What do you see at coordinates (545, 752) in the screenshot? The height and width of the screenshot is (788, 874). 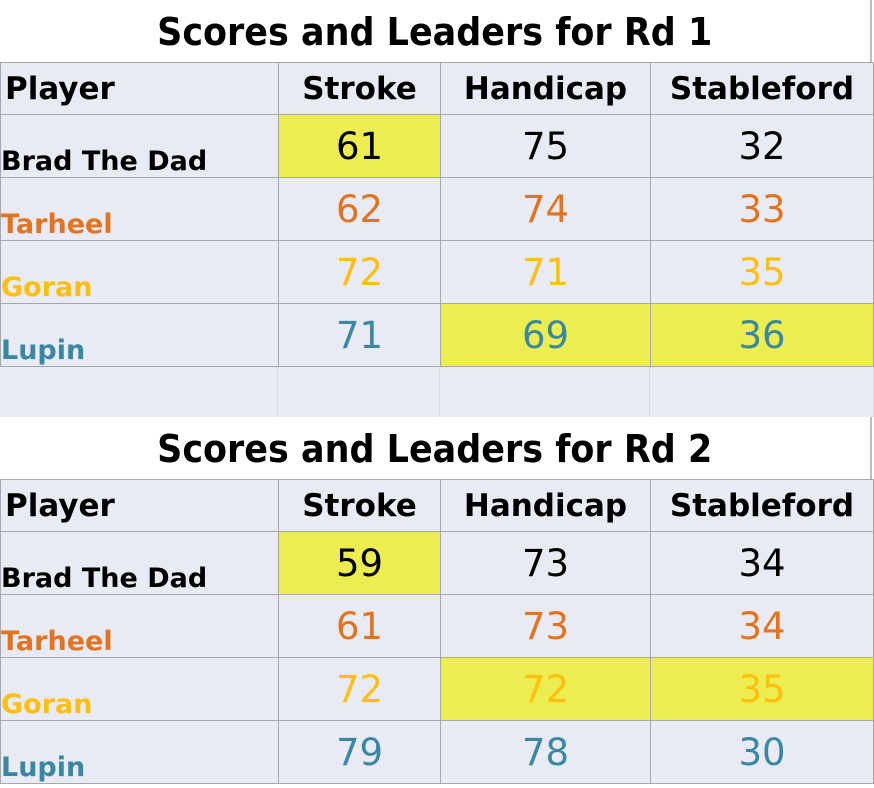 I see `handicap-score-cell: 78` at bounding box center [545, 752].